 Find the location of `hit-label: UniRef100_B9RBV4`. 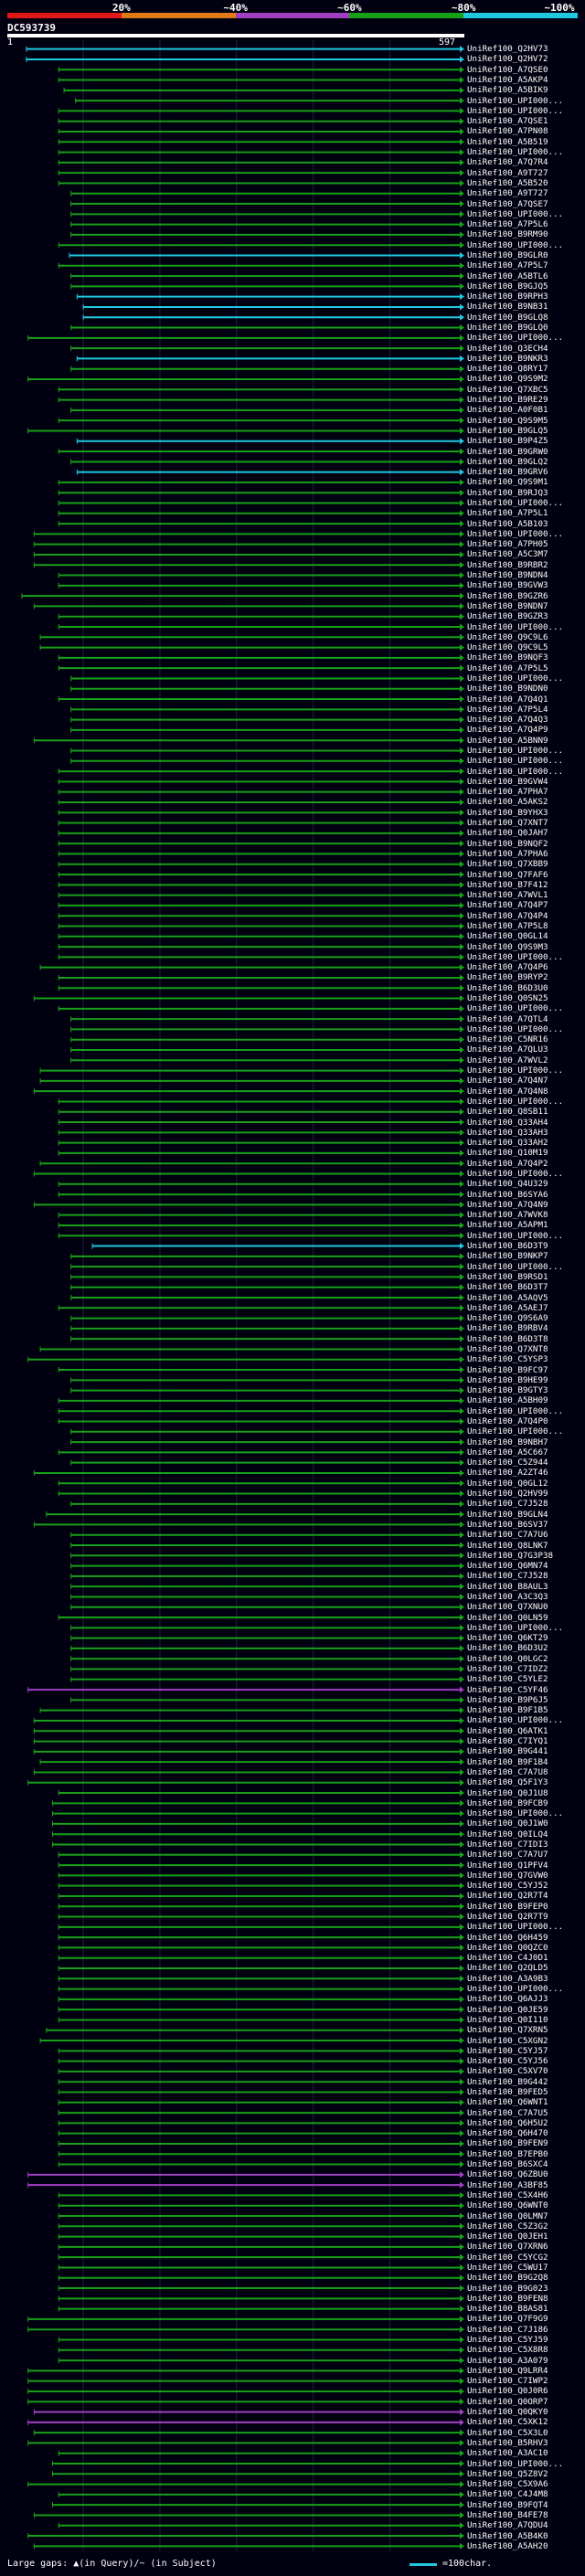

hit-label: UniRef100_B9RBV4 is located at coordinates (508, 1328).